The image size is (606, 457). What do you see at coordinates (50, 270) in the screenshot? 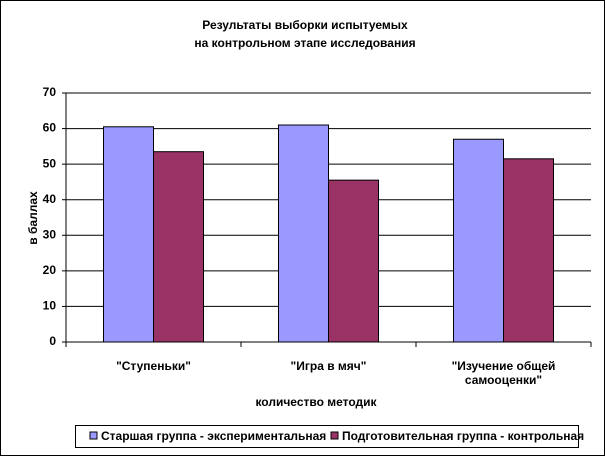
I see `y-tick-label: 20` at bounding box center [50, 270].